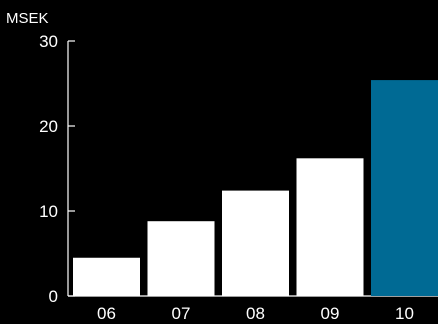 Image resolution: width=438 pixels, height=324 pixels. What do you see at coordinates (53, 296) in the screenshot?
I see `y-tick-label: 0` at bounding box center [53, 296].